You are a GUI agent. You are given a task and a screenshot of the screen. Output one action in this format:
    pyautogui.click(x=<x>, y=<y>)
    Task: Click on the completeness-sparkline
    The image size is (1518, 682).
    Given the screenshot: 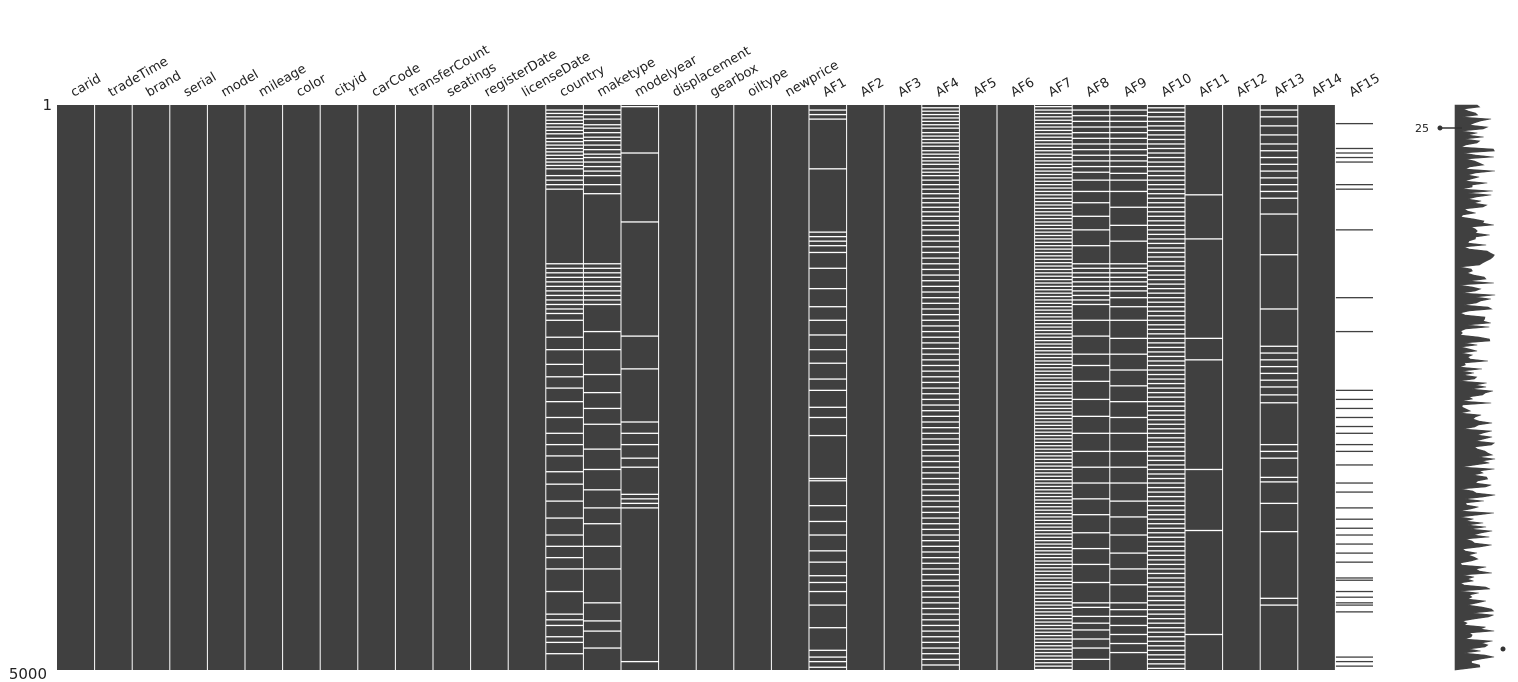 What is the action you would take?
    pyautogui.click(x=1471, y=387)
    